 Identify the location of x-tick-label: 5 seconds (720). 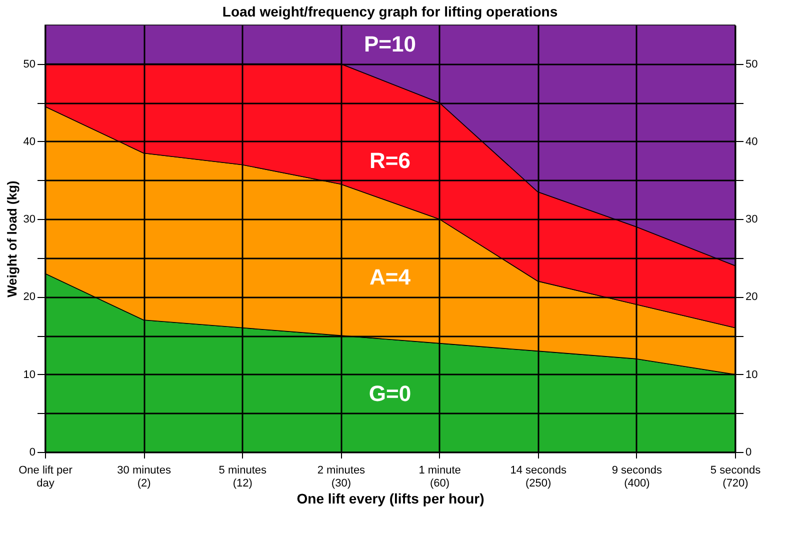
(736, 477).